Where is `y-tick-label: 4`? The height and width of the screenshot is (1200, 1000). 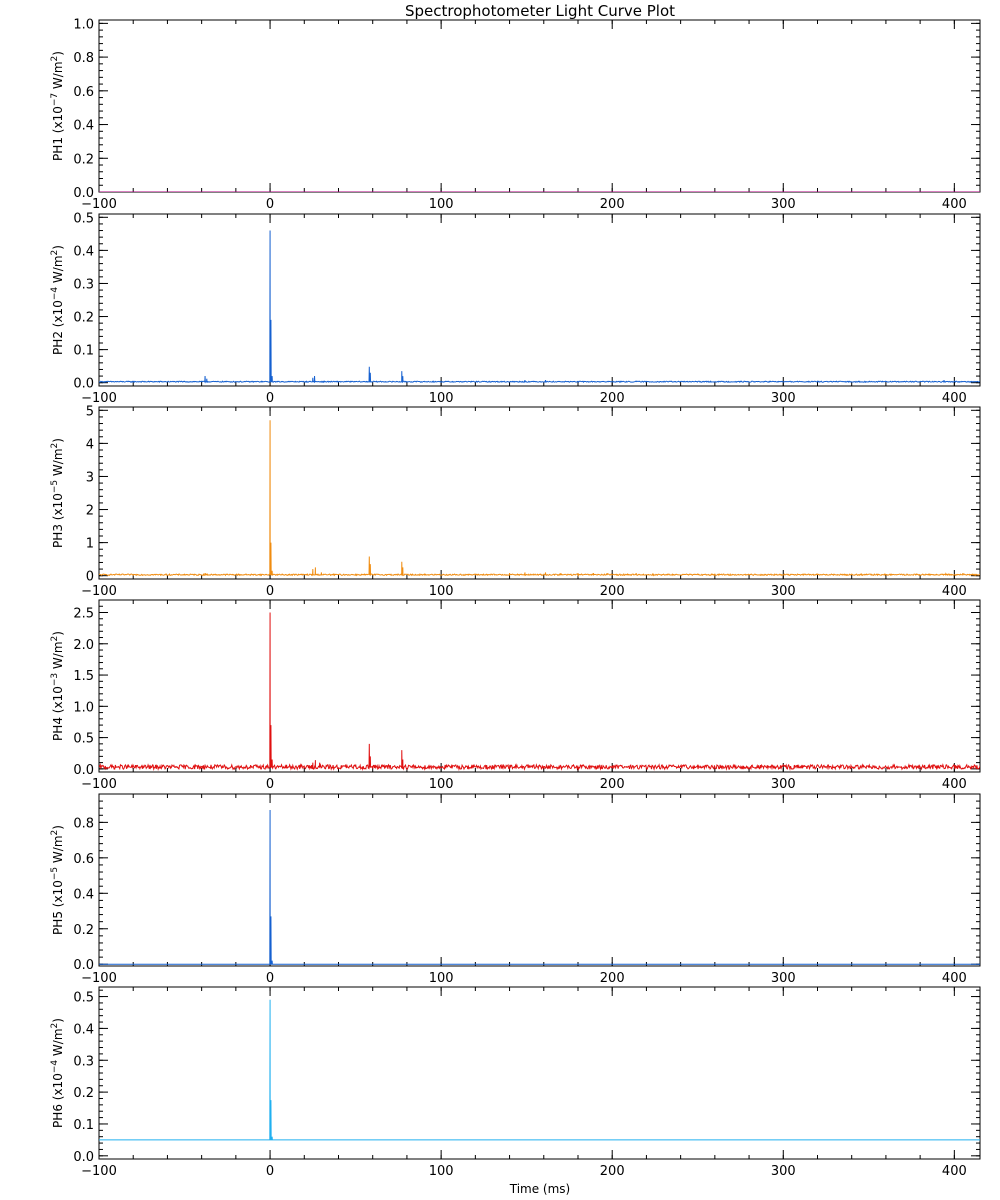 y-tick-label: 4 is located at coordinates (90, 444).